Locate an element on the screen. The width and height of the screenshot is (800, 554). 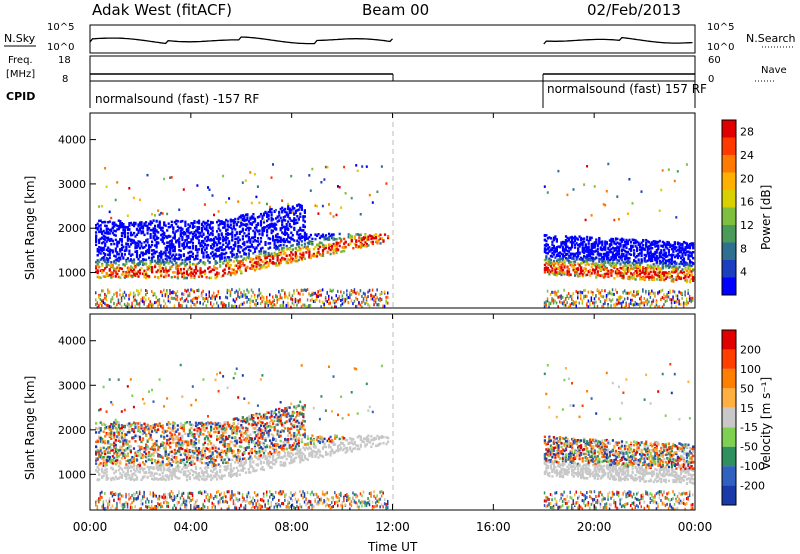
freq-panel: Freq. [MHz] 18 8 60 0 Nave is located at coordinates (396, 70).